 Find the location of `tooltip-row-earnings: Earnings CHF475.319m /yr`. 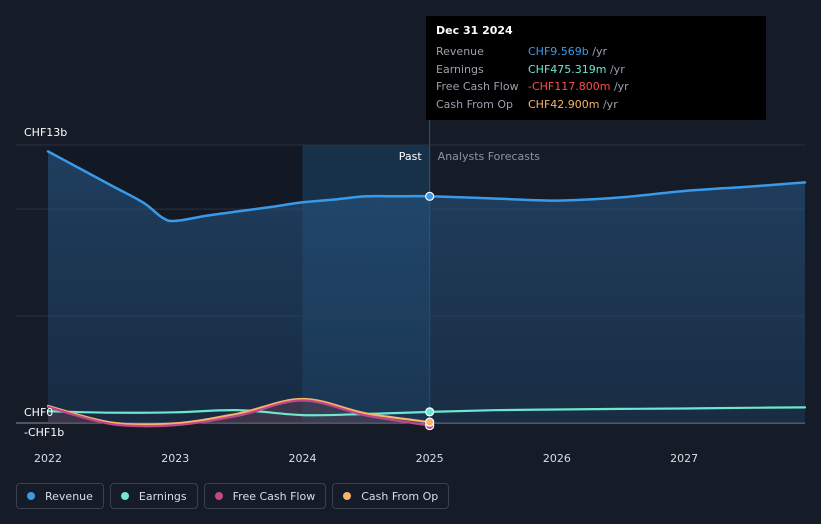

tooltip-row-earnings: Earnings CHF475.319m /yr is located at coordinates (596, 70).